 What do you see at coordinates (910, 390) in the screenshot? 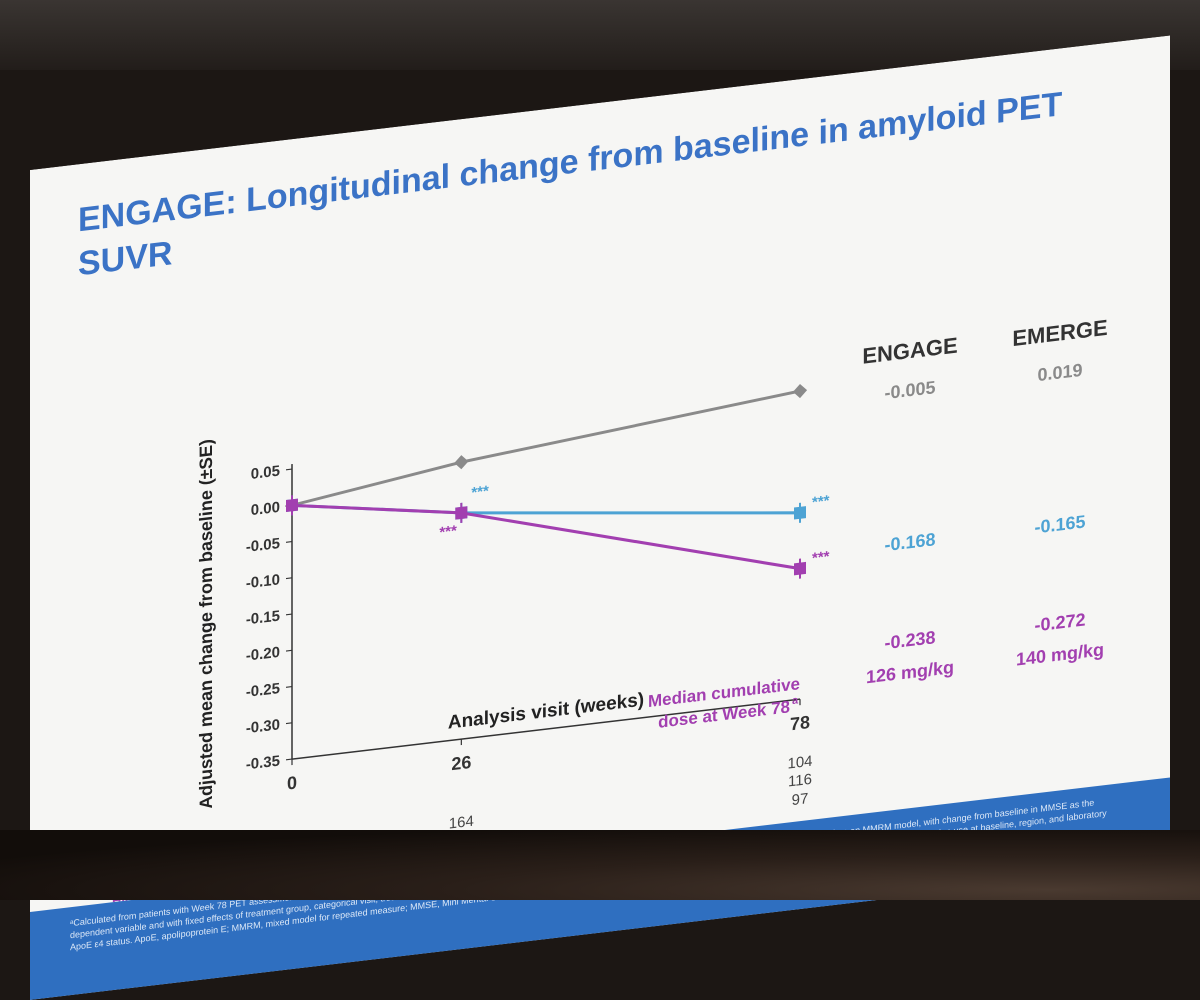
I see `side-value-placebo: -0.005` at bounding box center [910, 390].